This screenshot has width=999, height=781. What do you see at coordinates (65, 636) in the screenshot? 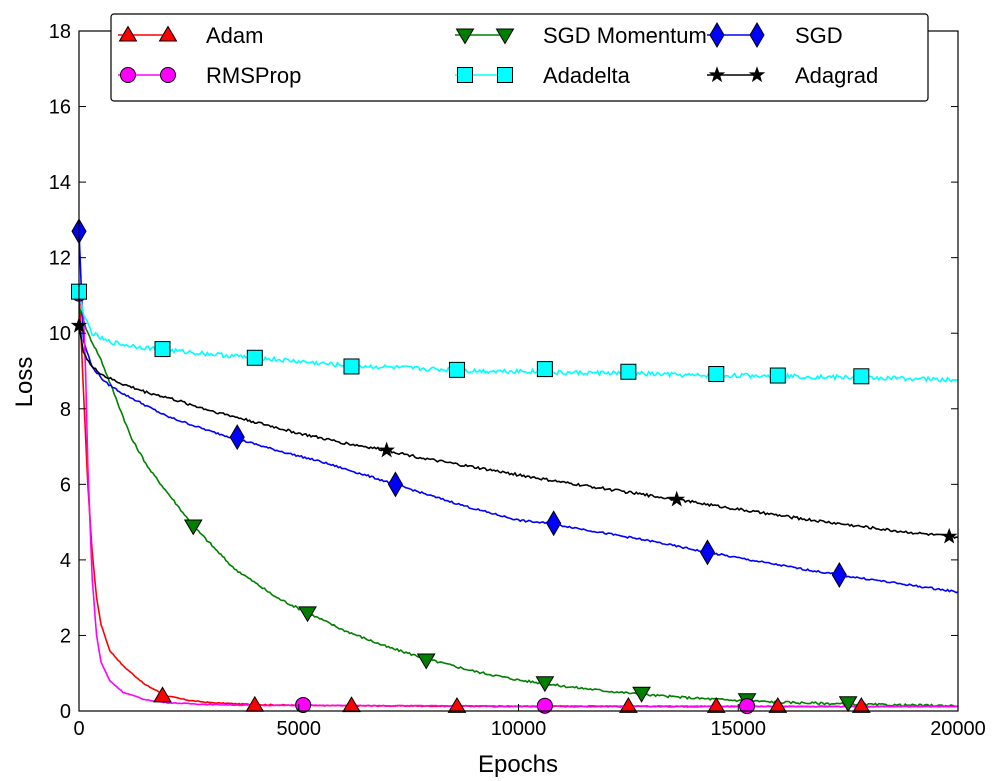
I see `y-tick-label: 2` at bounding box center [65, 636].